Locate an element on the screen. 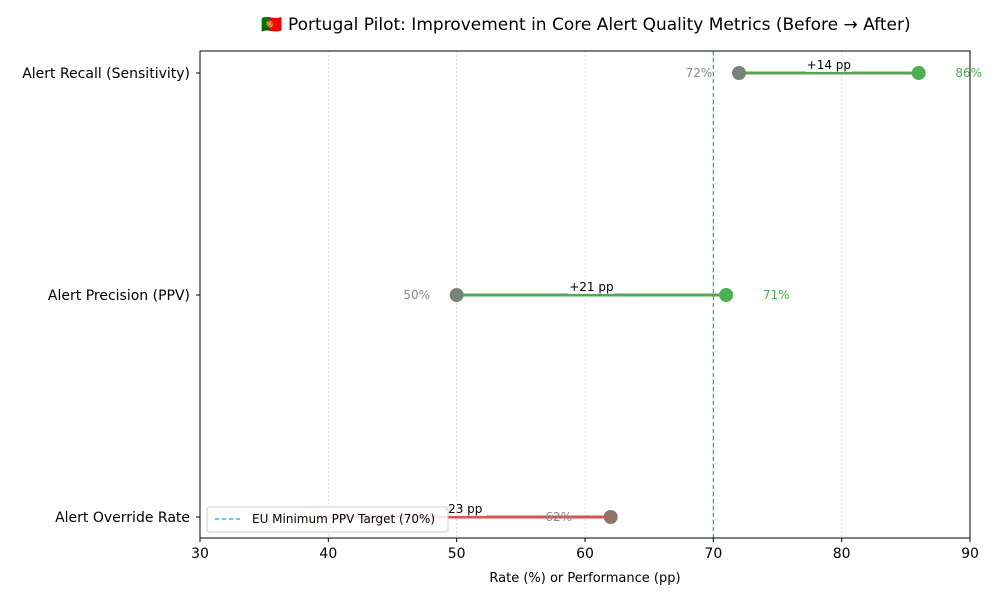 This screenshot has height=600, width=1000. after-value-label: 71% is located at coordinates (776, 295).